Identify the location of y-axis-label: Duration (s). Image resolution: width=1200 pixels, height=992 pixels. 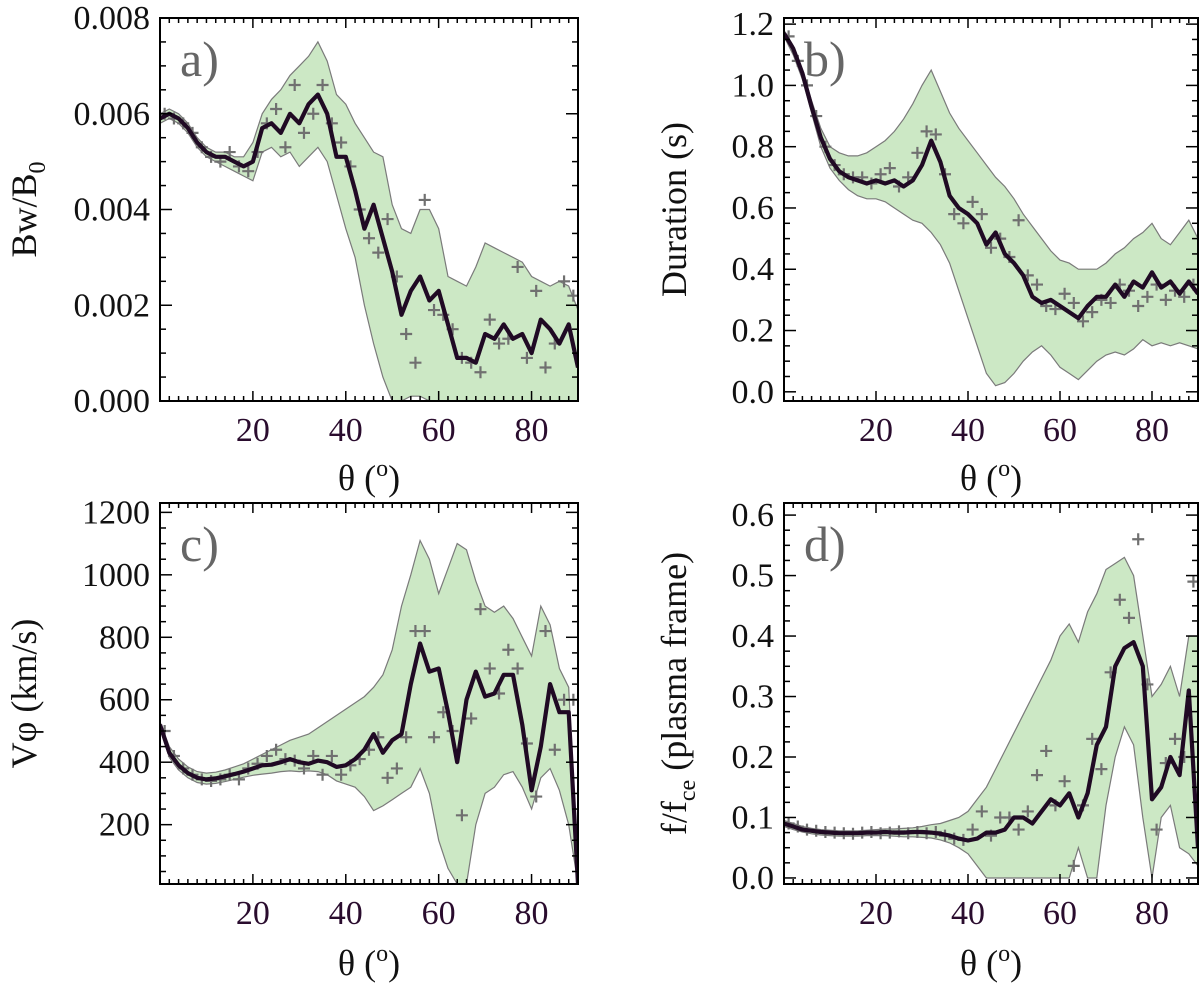
(674, 209).